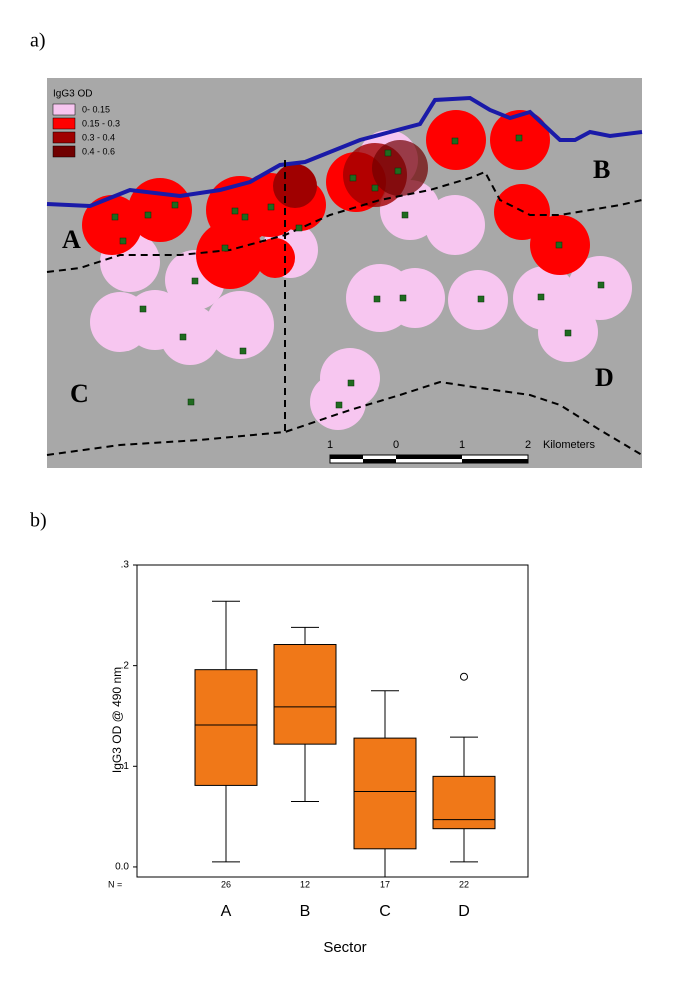 The width and height of the screenshot is (685, 994). What do you see at coordinates (96, 109) in the screenshot?
I see `legend-label: 0- 0.15` at bounding box center [96, 109].